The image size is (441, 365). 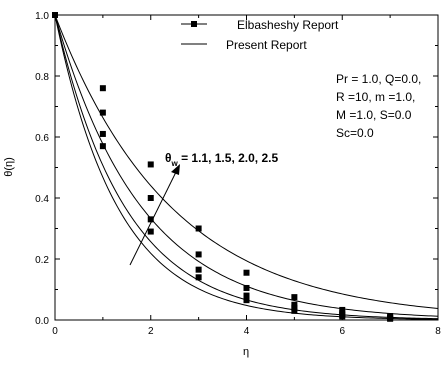 I want to click on theta-arrow-shaft, so click(x=153, y=217).